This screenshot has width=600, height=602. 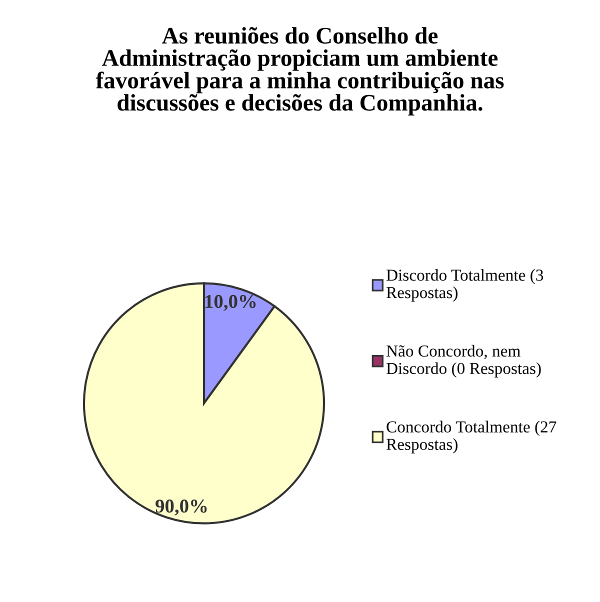 I want to click on legend-label: Discordo Totalmente (3 Respostas), so click(x=465, y=285).